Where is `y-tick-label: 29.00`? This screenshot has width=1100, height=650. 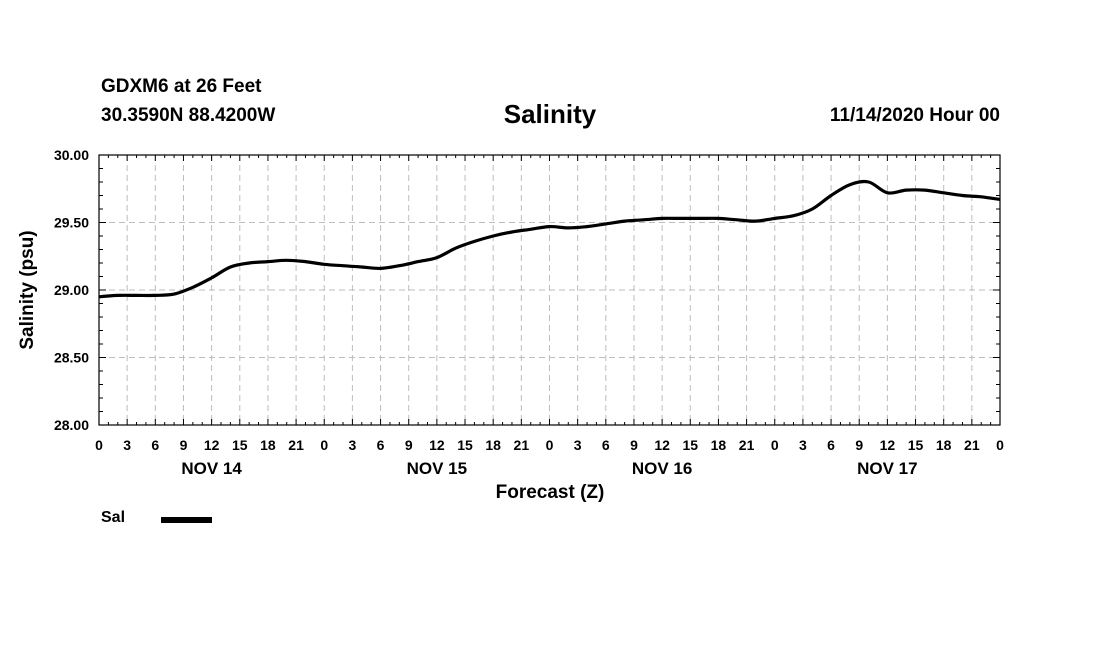
y-tick-label: 29.00 is located at coordinates (71, 290).